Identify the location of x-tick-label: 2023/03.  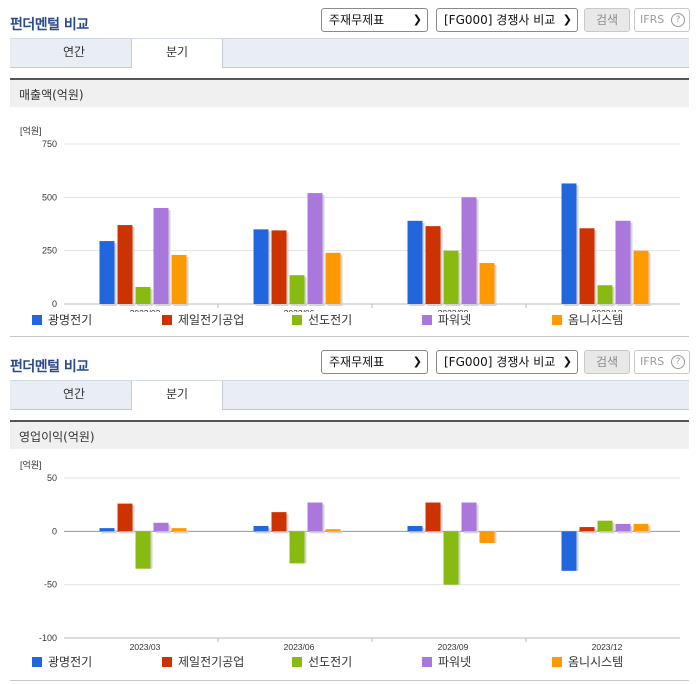
(145, 647).